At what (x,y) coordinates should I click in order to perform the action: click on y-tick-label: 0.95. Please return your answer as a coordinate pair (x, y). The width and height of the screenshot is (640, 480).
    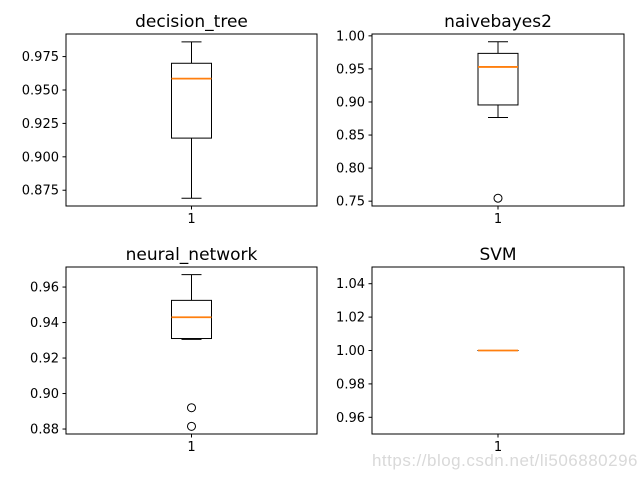
    Looking at the image, I should click on (350, 69).